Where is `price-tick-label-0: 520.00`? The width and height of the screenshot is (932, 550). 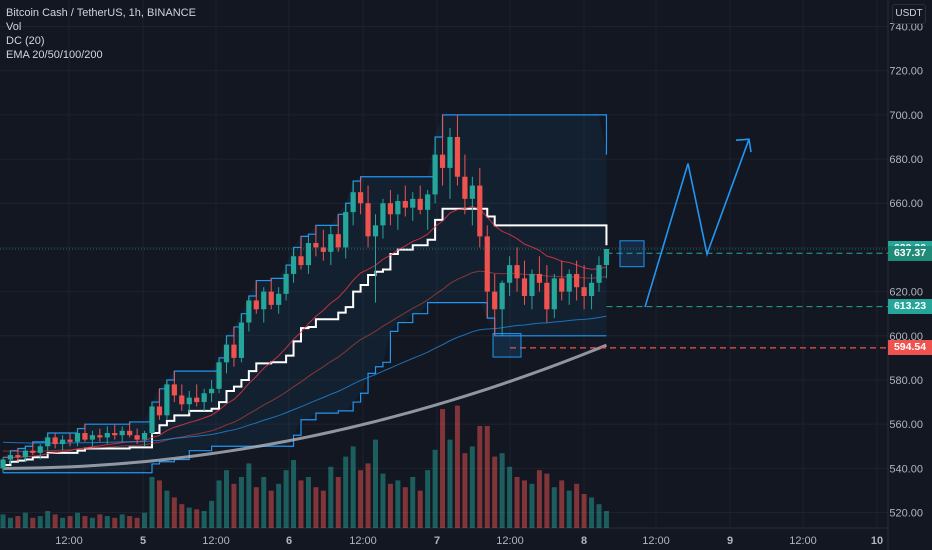
price-tick-label-0: 520.00 is located at coordinates (906, 514).